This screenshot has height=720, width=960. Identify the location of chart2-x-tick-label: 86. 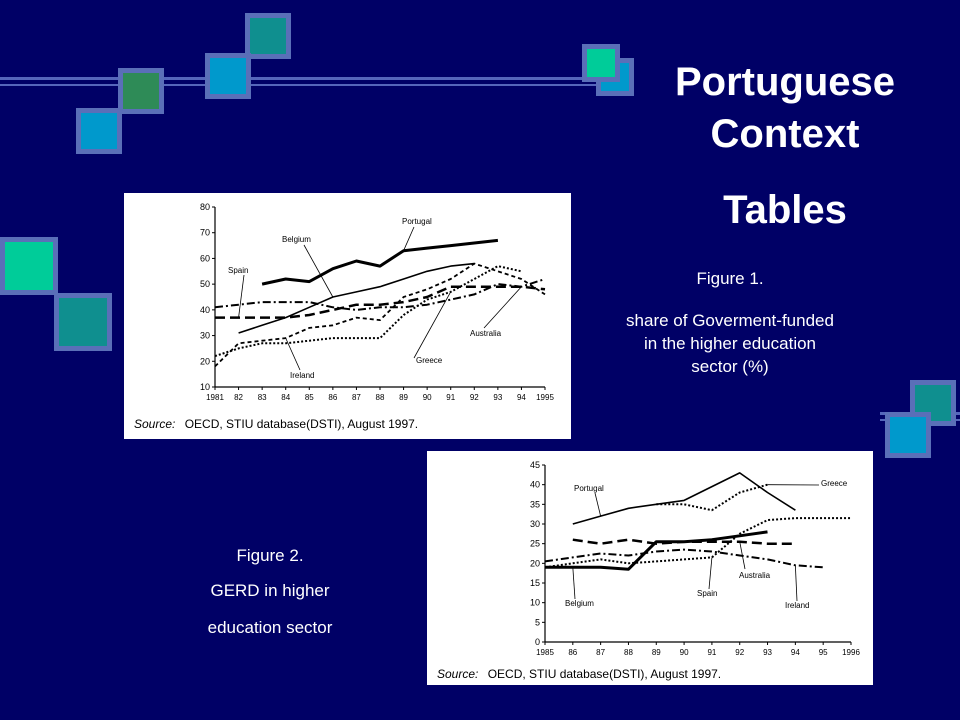
(572, 652).